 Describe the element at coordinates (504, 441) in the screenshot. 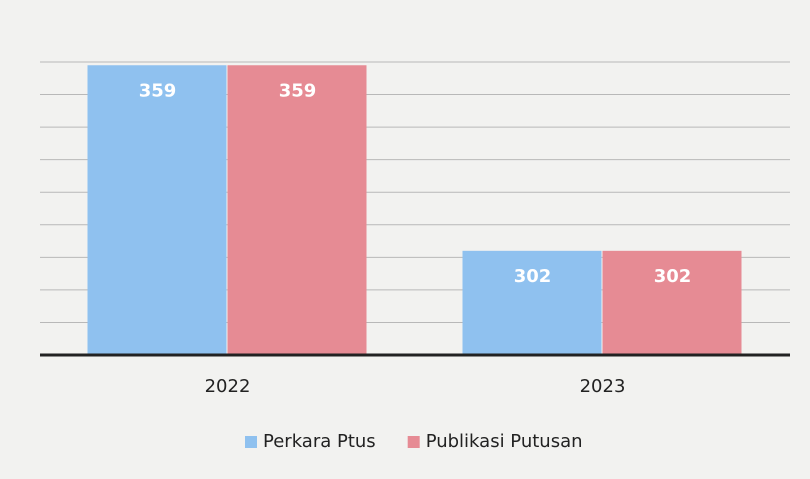

I see `legend-label: Publikasi Putusan` at that location.